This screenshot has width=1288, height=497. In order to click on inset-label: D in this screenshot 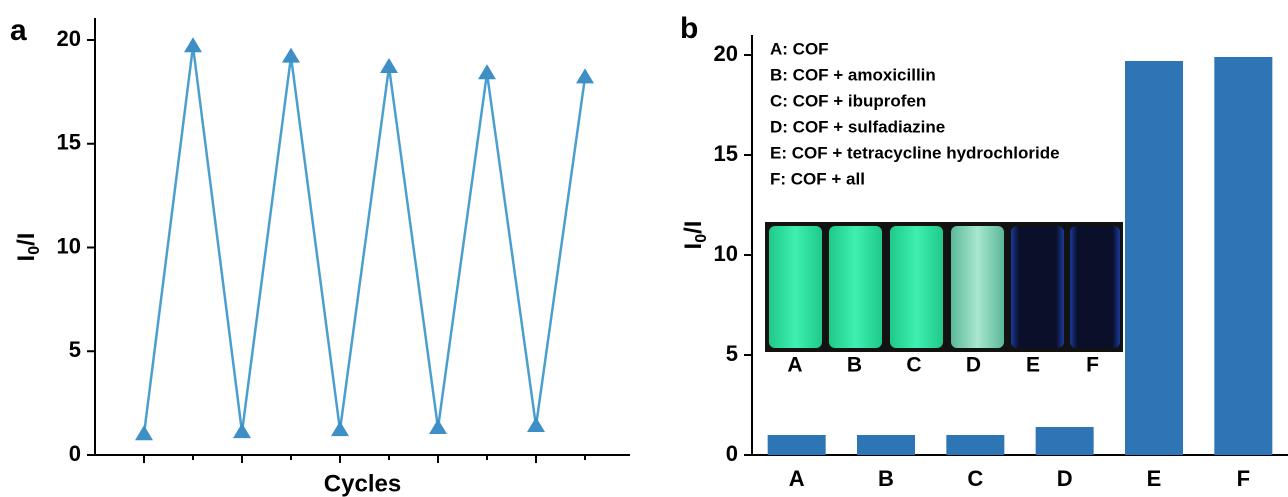, I will do `click(973, 365)`.